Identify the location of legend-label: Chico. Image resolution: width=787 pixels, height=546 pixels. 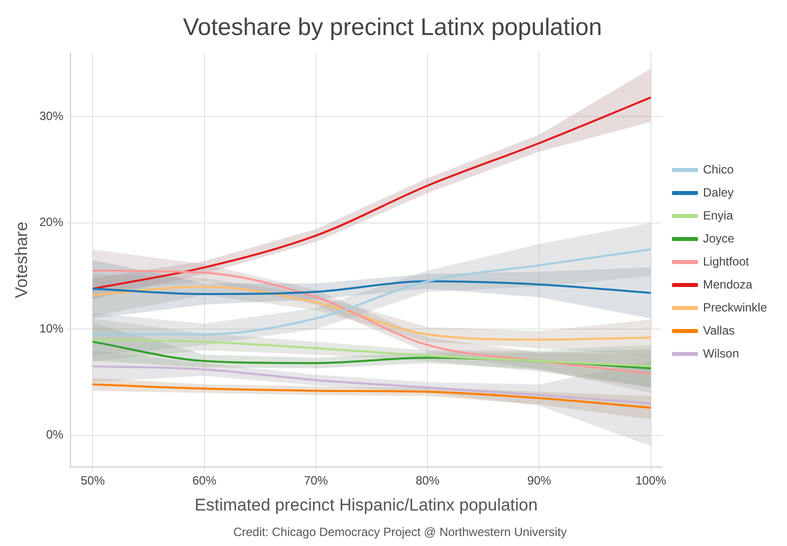
(718, 169).